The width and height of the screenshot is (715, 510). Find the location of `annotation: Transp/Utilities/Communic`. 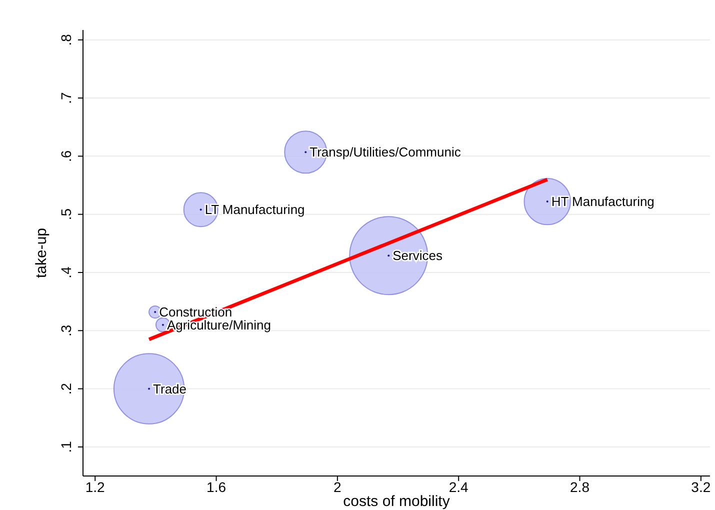

annotation: Transp/Utilities/Communic is located at coordinates (386, 152).